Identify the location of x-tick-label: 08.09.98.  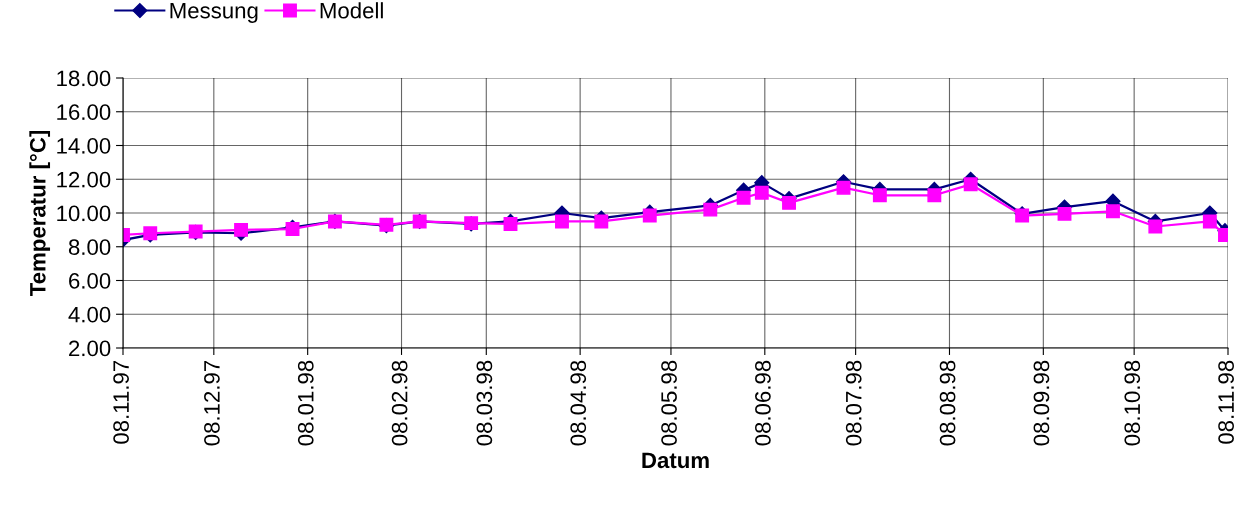
(1041, 403).